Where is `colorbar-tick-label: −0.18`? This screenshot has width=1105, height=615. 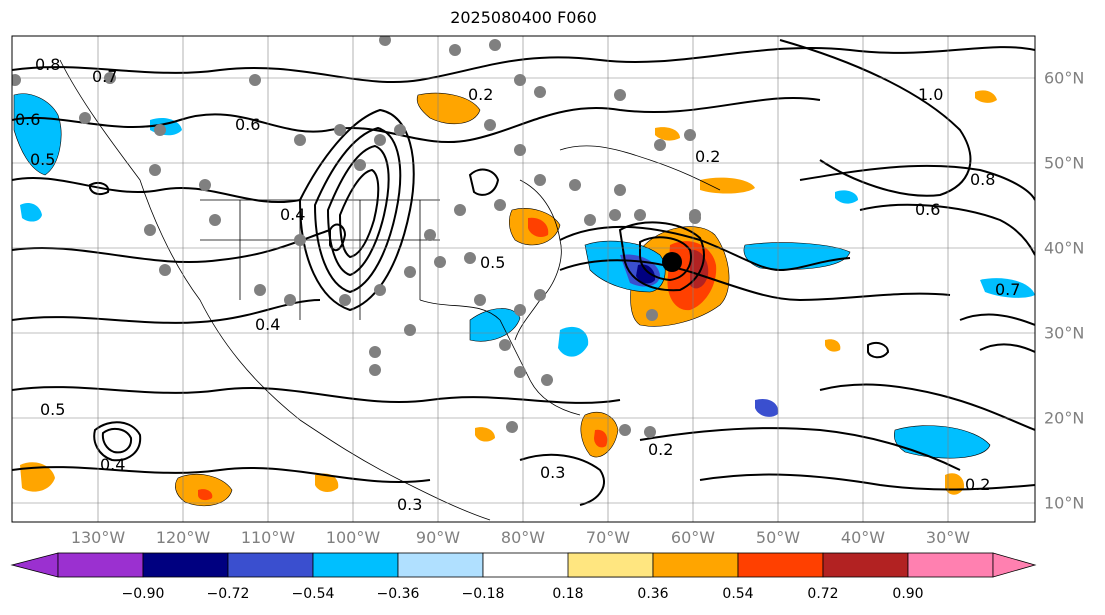
colorbar-tick-label: −0.18 is located at coordinates (483, 594).